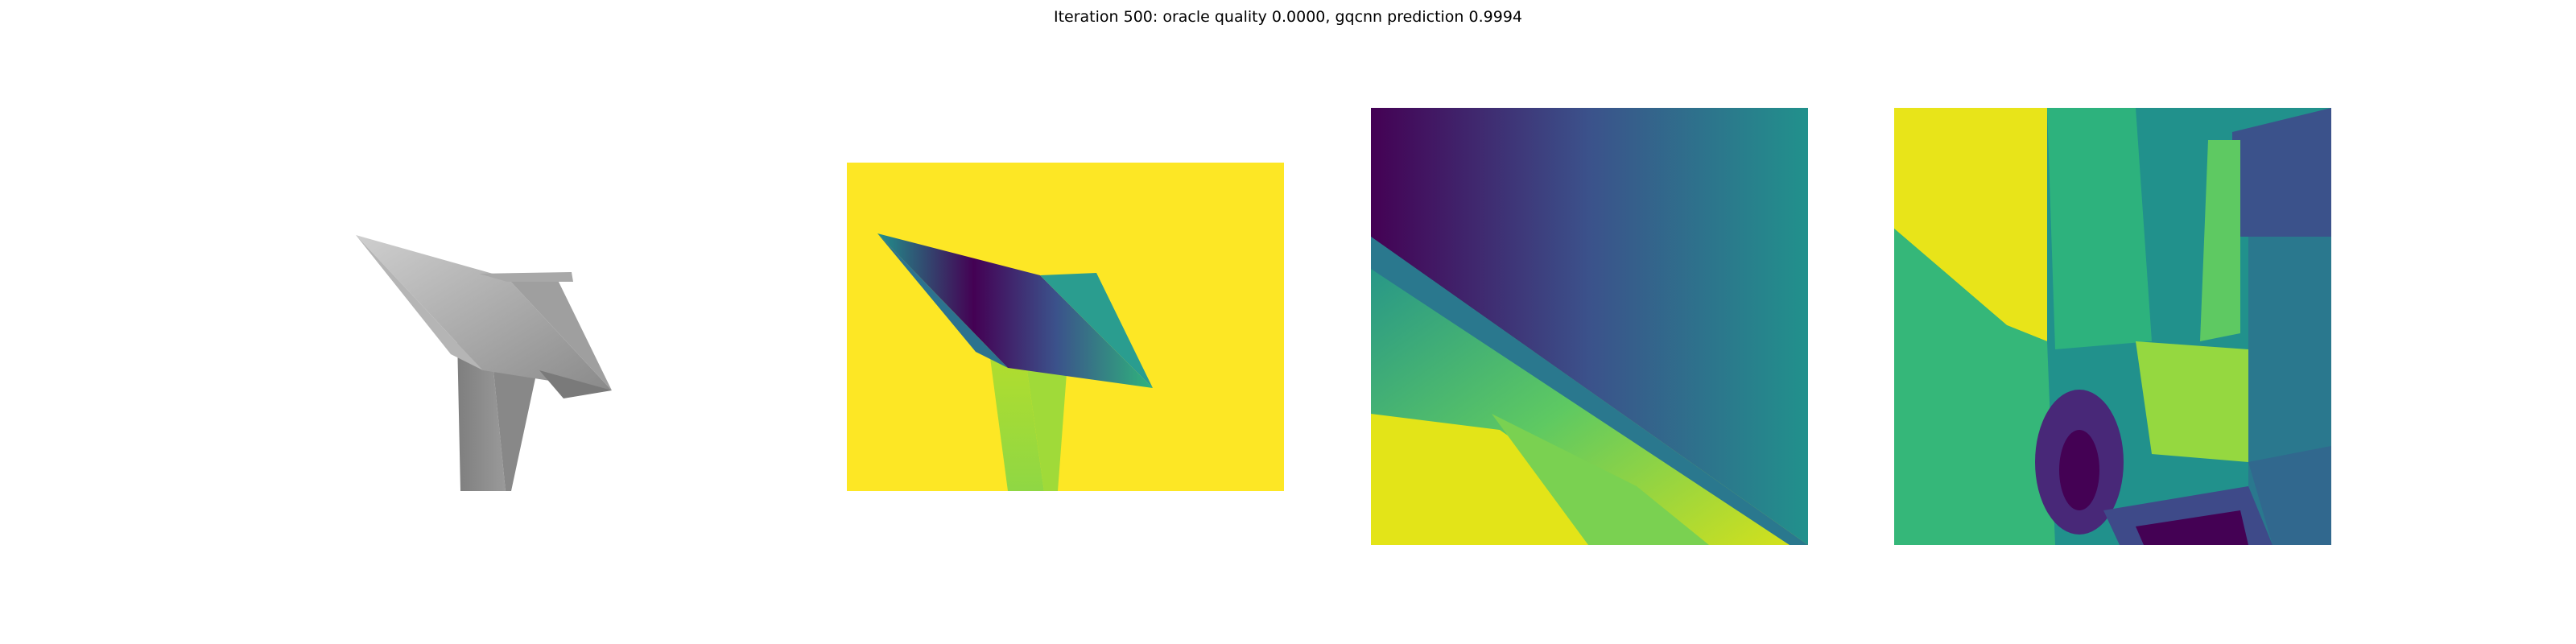  What do you see at coordinates (484, 363) in the screenshot?
I see `rendered-mesh-image` at bounding box center [484, 363].